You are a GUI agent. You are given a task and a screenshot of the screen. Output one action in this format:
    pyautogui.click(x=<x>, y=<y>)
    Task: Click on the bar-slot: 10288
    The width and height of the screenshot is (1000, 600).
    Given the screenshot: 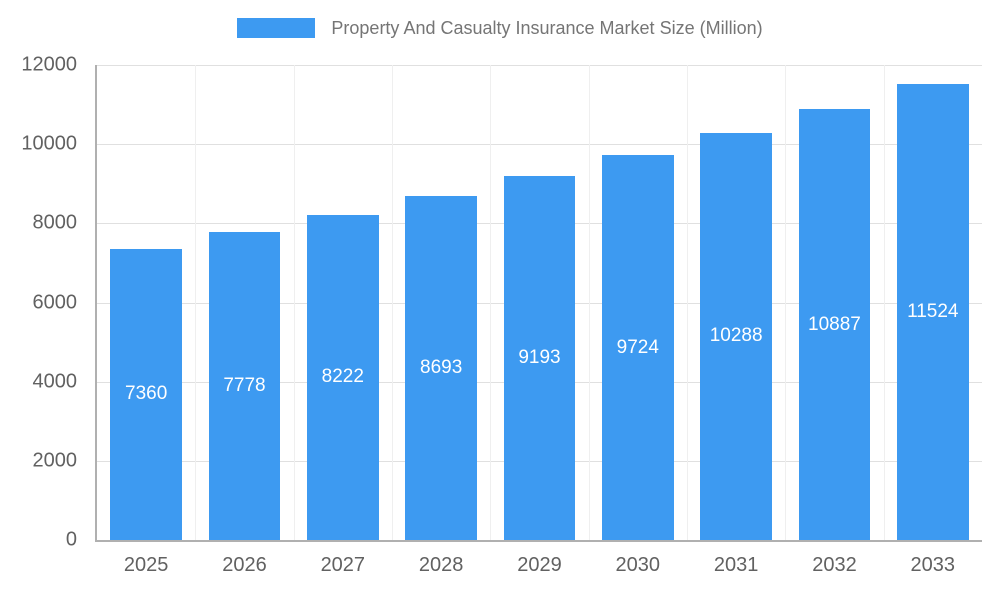 What is the action you would take?
    pyautogui.click(x=736, y=302)
    